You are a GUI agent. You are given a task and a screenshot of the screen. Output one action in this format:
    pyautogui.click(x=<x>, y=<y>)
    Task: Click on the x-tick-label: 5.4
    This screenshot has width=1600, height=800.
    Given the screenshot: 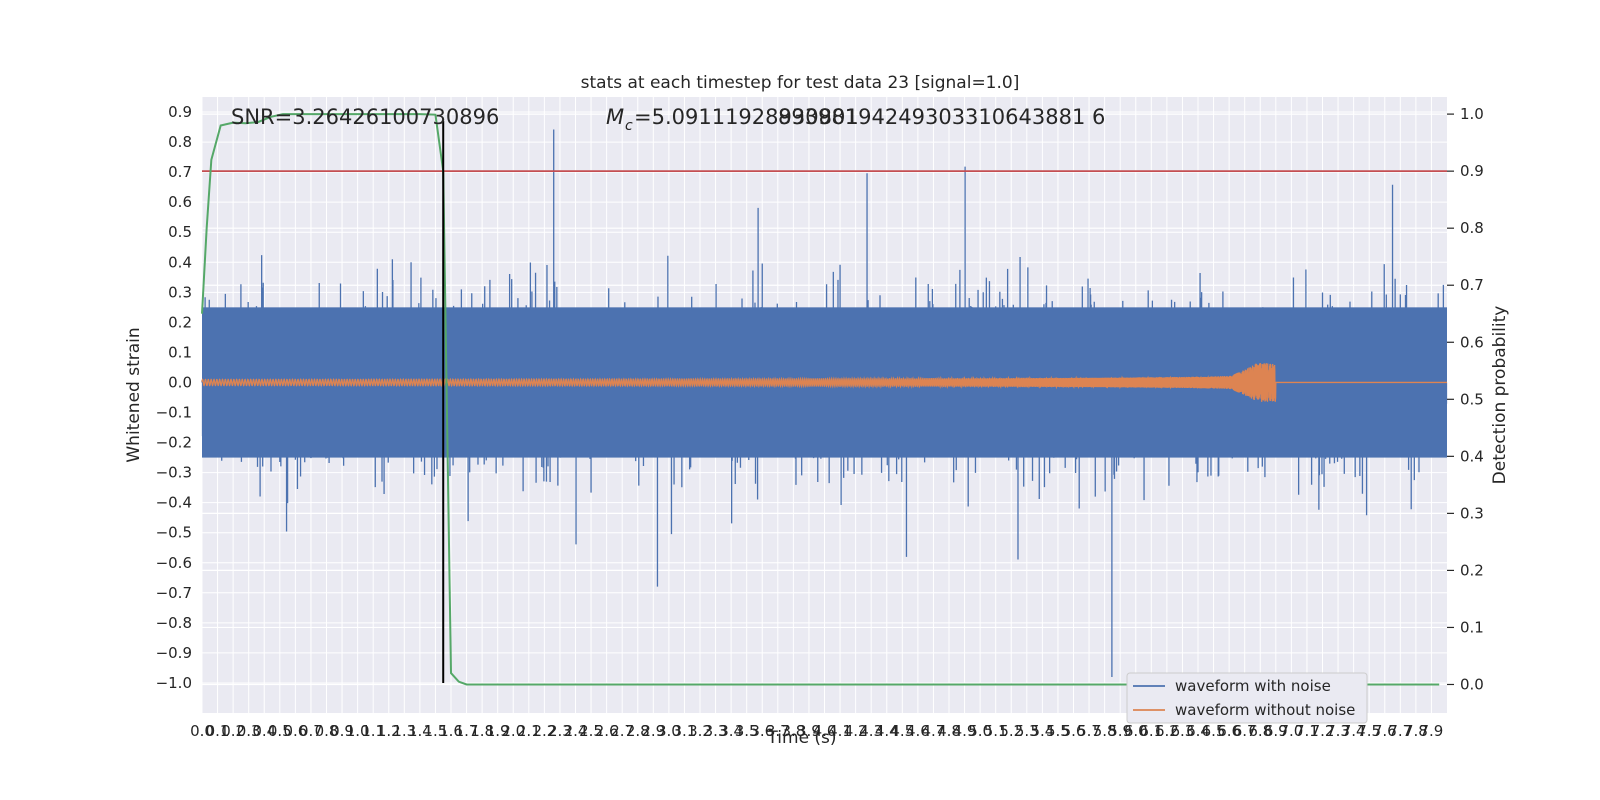 What is the action you would take?
    pyautogui.click(x=1042, y=731)
    